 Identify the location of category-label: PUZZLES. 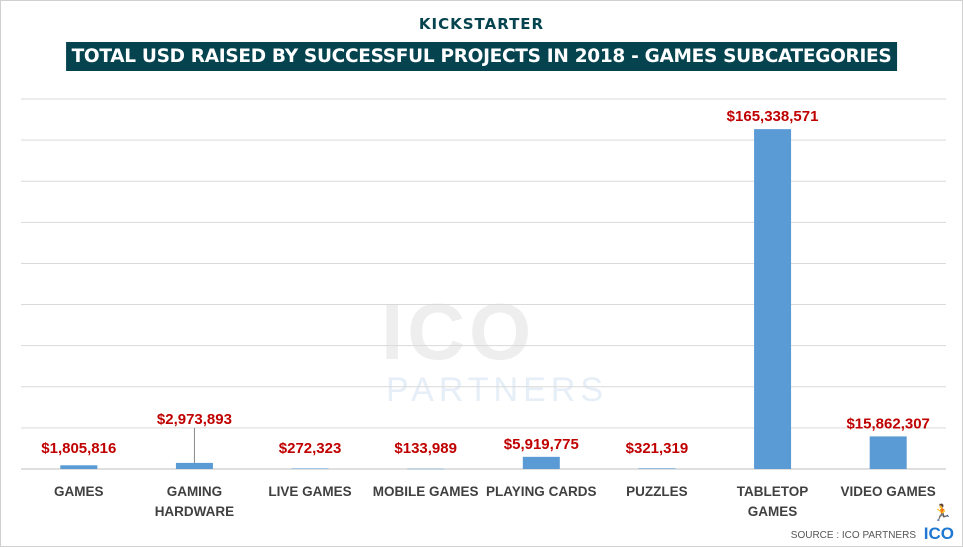
(657, 491).